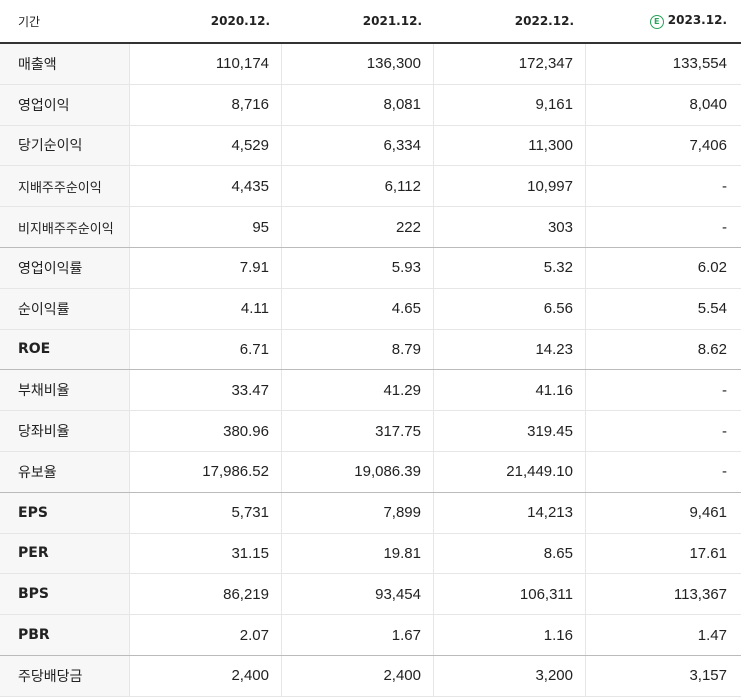 This screenshot has height=698, width=741. I want to click on table-row: PER 31.15 19.81 8.65 17.61, so click(370, 554).